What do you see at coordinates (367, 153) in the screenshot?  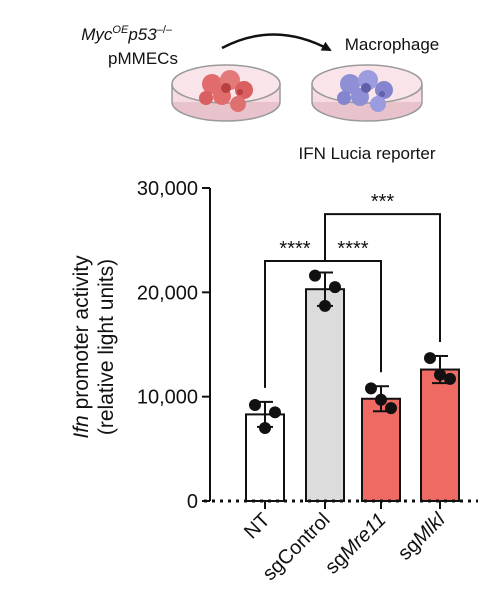 I see `reporter-label: IFN Lucia reporter` at bounding box center [367, 153].